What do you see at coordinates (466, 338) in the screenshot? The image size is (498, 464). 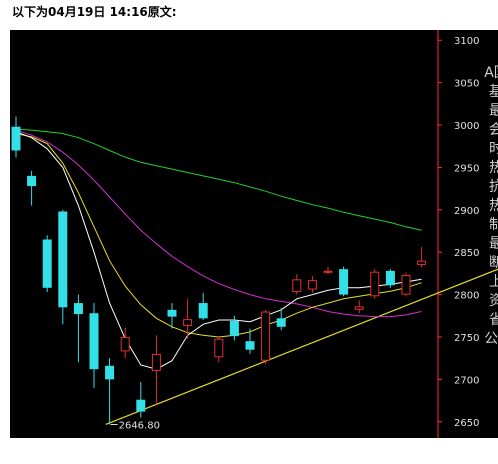 I see `y-tick-label: 2750` at bounding box center [466, 338].